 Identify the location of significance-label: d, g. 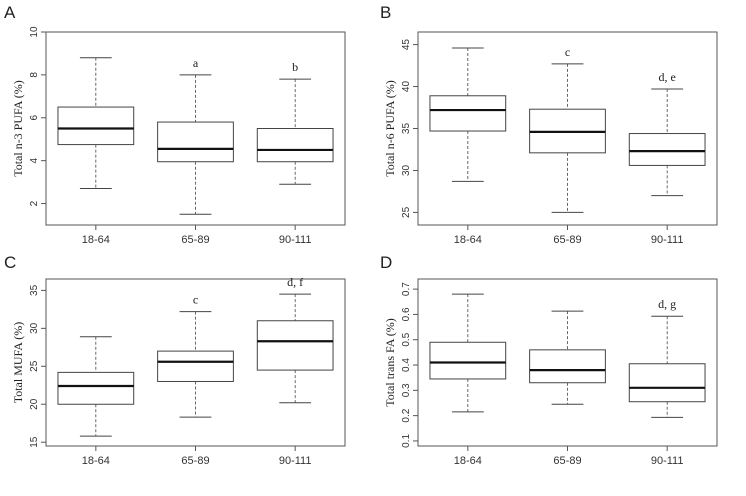
(667, 304).